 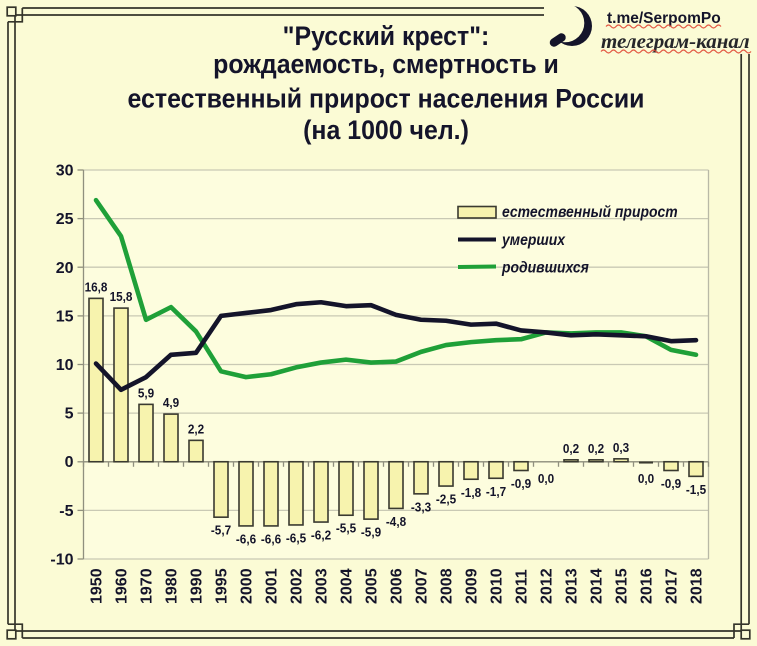 What do you see at coordinates (65, 316) in the screenshot?
I see `svg-text: 15` at bounding box center [65, 316].